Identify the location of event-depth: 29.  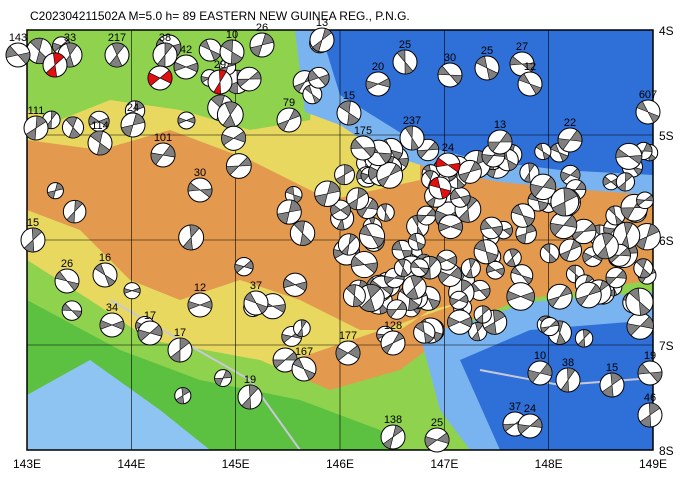
(220, 65).